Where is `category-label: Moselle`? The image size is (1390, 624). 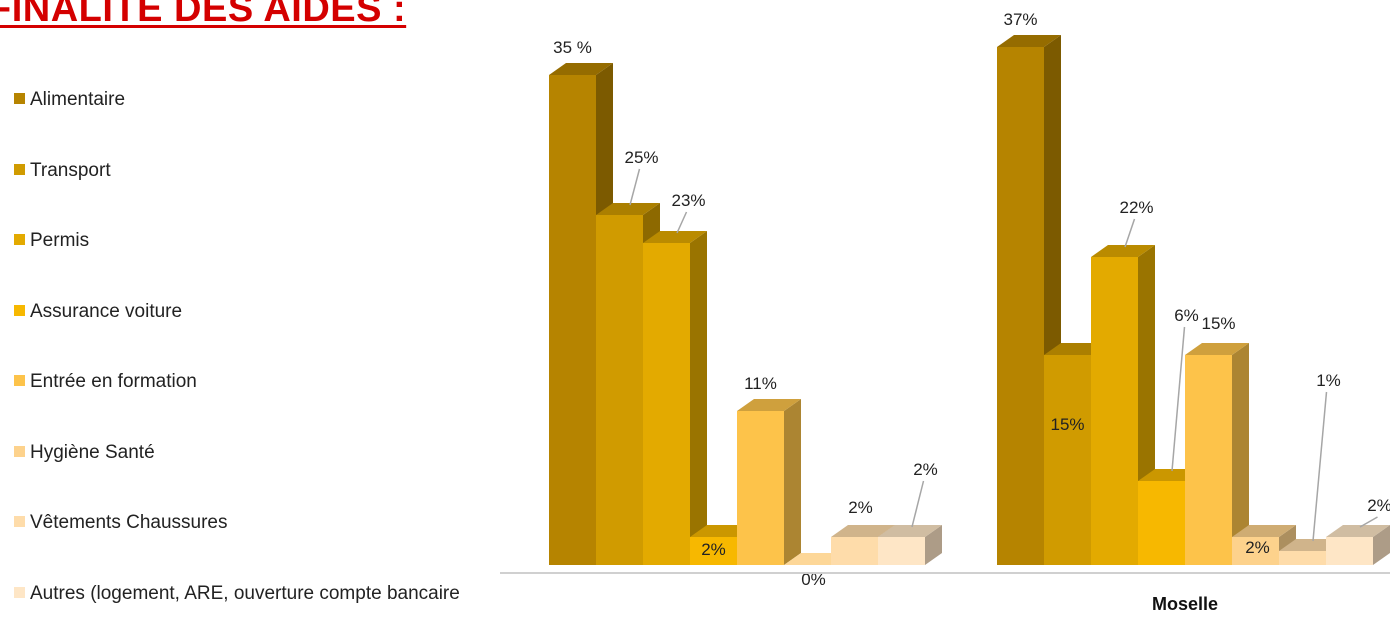
category-label: Moselle is located at coordinates (1185, 604).